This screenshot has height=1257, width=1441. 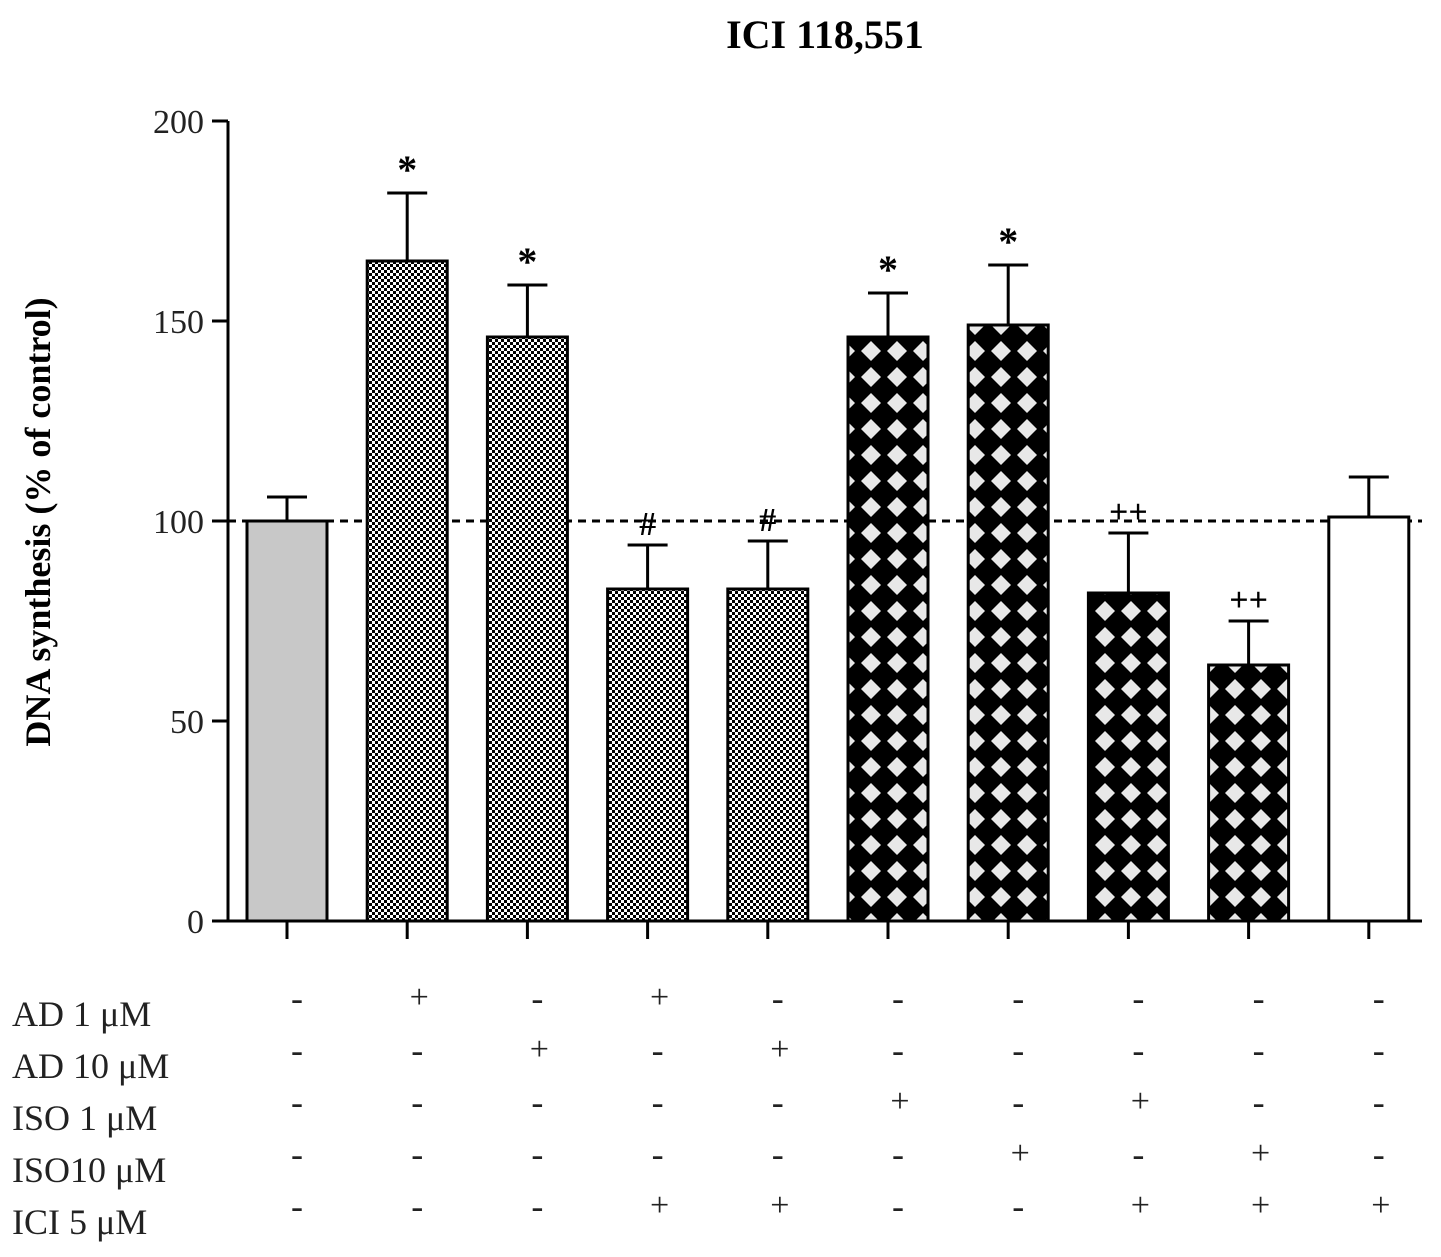 I want to click on treatment-row-label: AD 10 μM, so click(x=90, y=1066).